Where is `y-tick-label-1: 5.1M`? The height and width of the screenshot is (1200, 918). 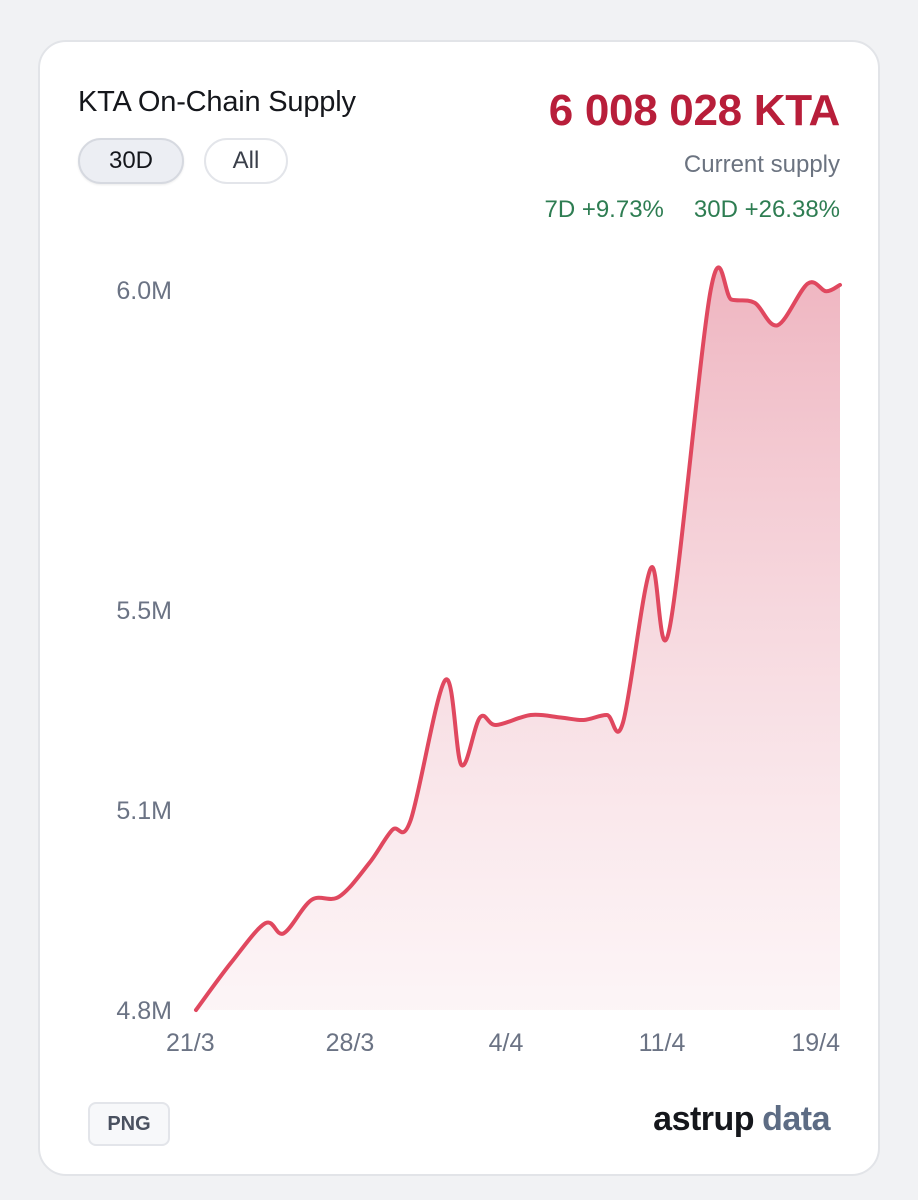
y-tick-label-1: 5.1M is located at coordinates (144, 811).